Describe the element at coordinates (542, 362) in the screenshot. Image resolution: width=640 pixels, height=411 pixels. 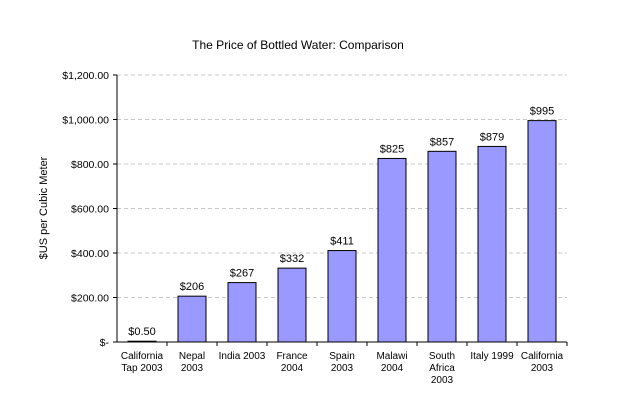
I see `category-label: California 2003` at that location.